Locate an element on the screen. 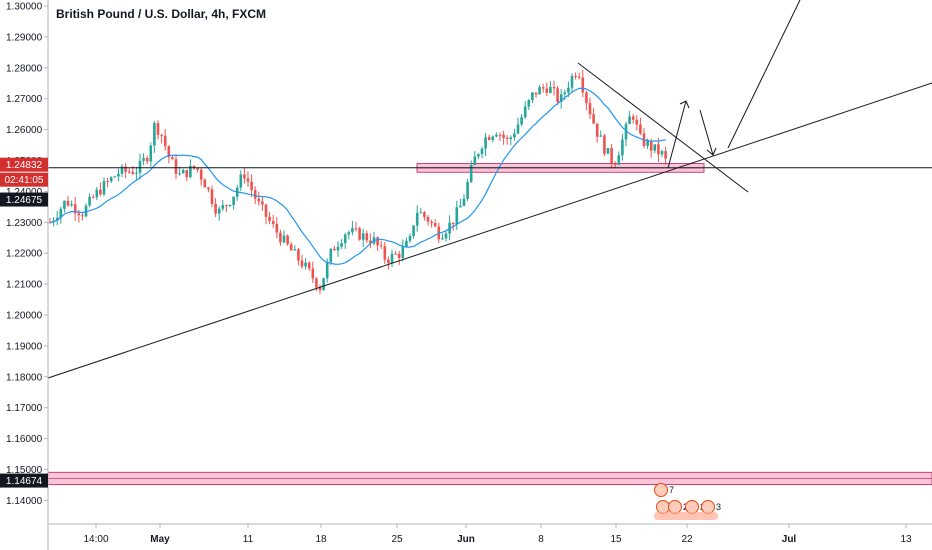 The image size is (932, 550). x-tick-label: 25 is located at coordinates (397, 539).